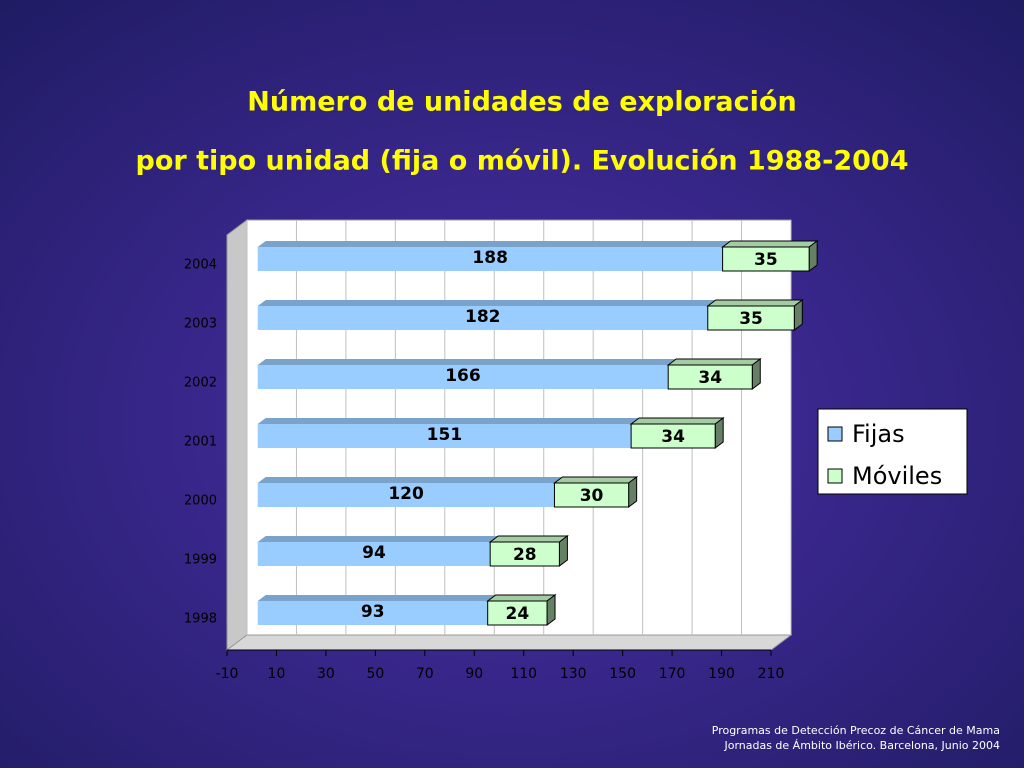 This screenshot has height=772, width=1024. What do you see at coordinates (521, 102) in the screenshot?
I see `title-line: Número de unidades de exploración` at bounding box center [521, 102].